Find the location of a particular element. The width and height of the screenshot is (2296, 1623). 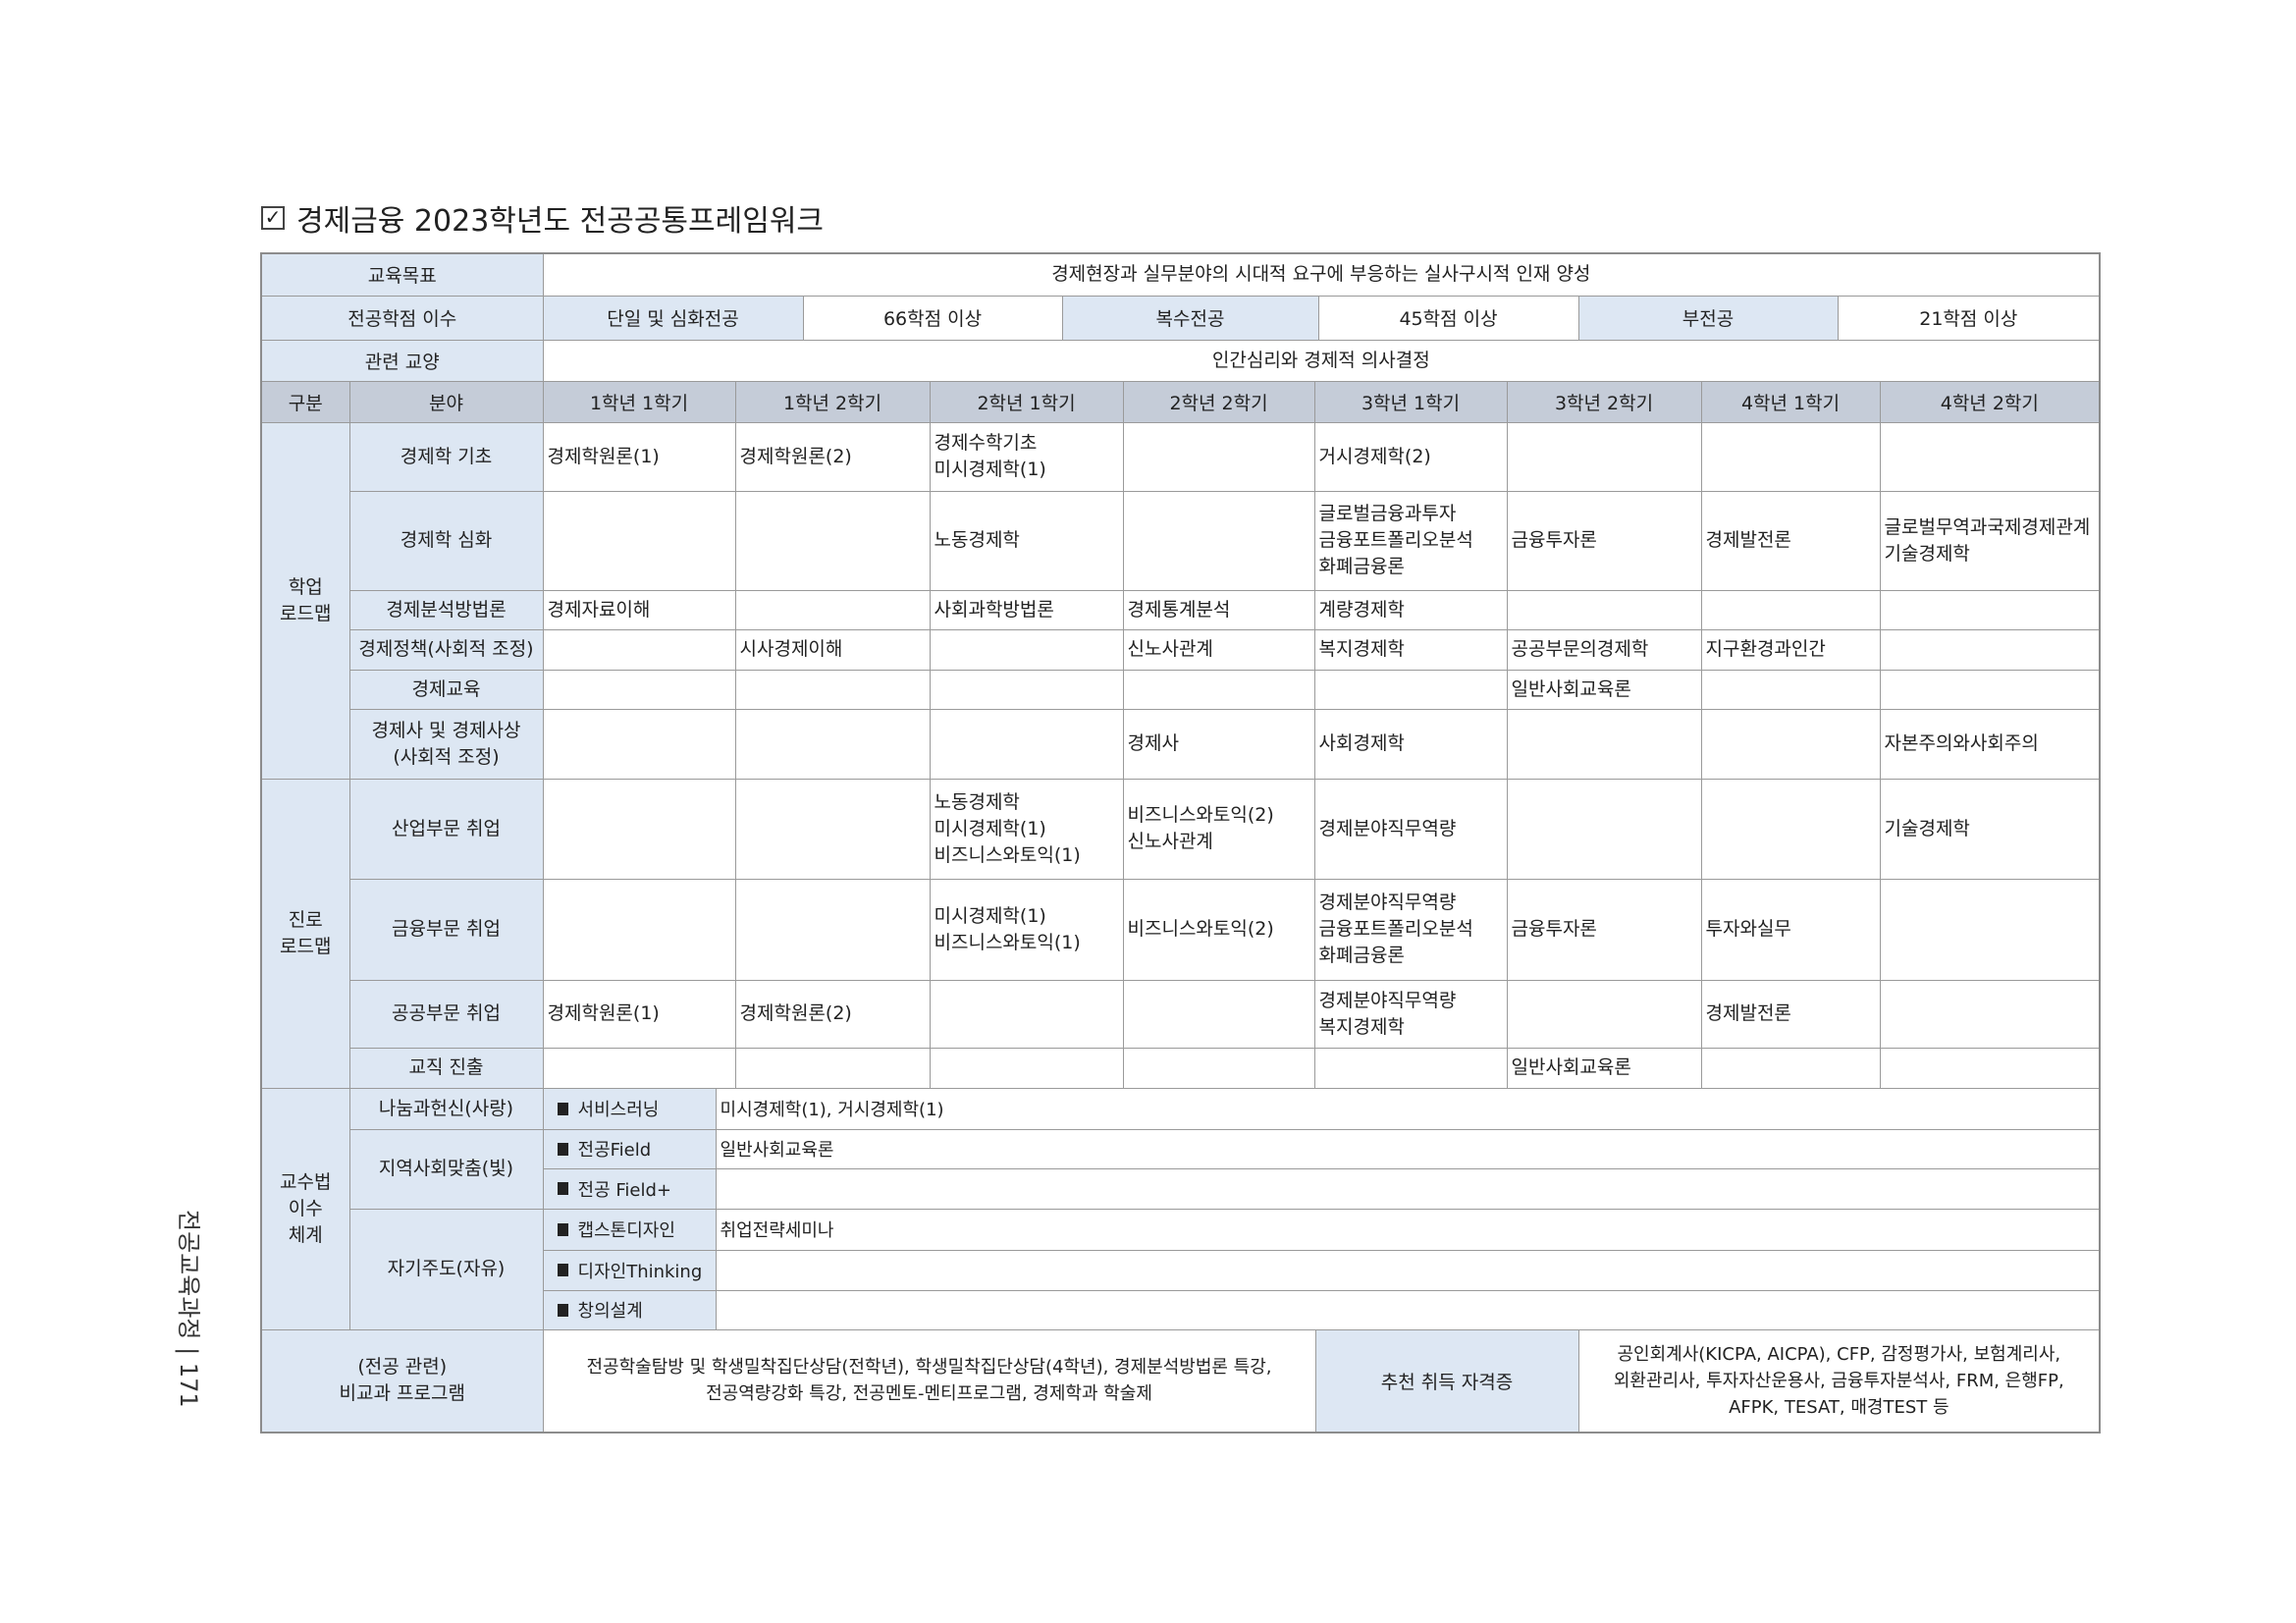

course-cell: 사회과학방법론 is located at coordinates (1027, 609).